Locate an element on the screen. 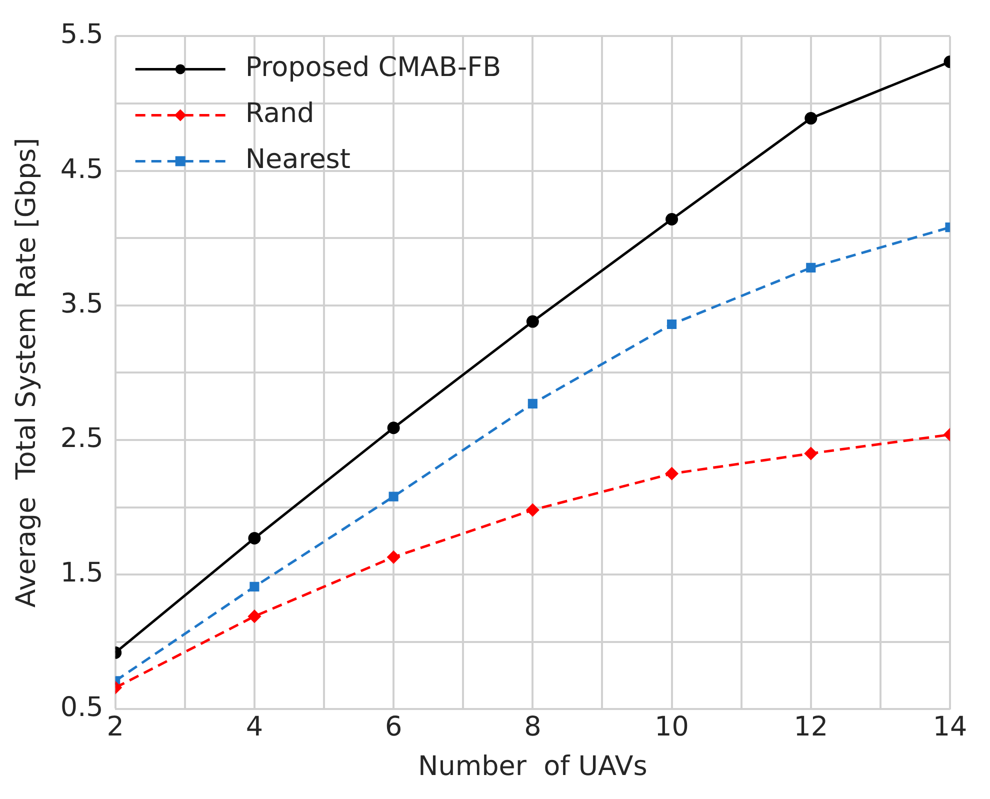 This screenshot has width=990, height=799. x-tick-label: 6 is located at coordinates (393, 726).